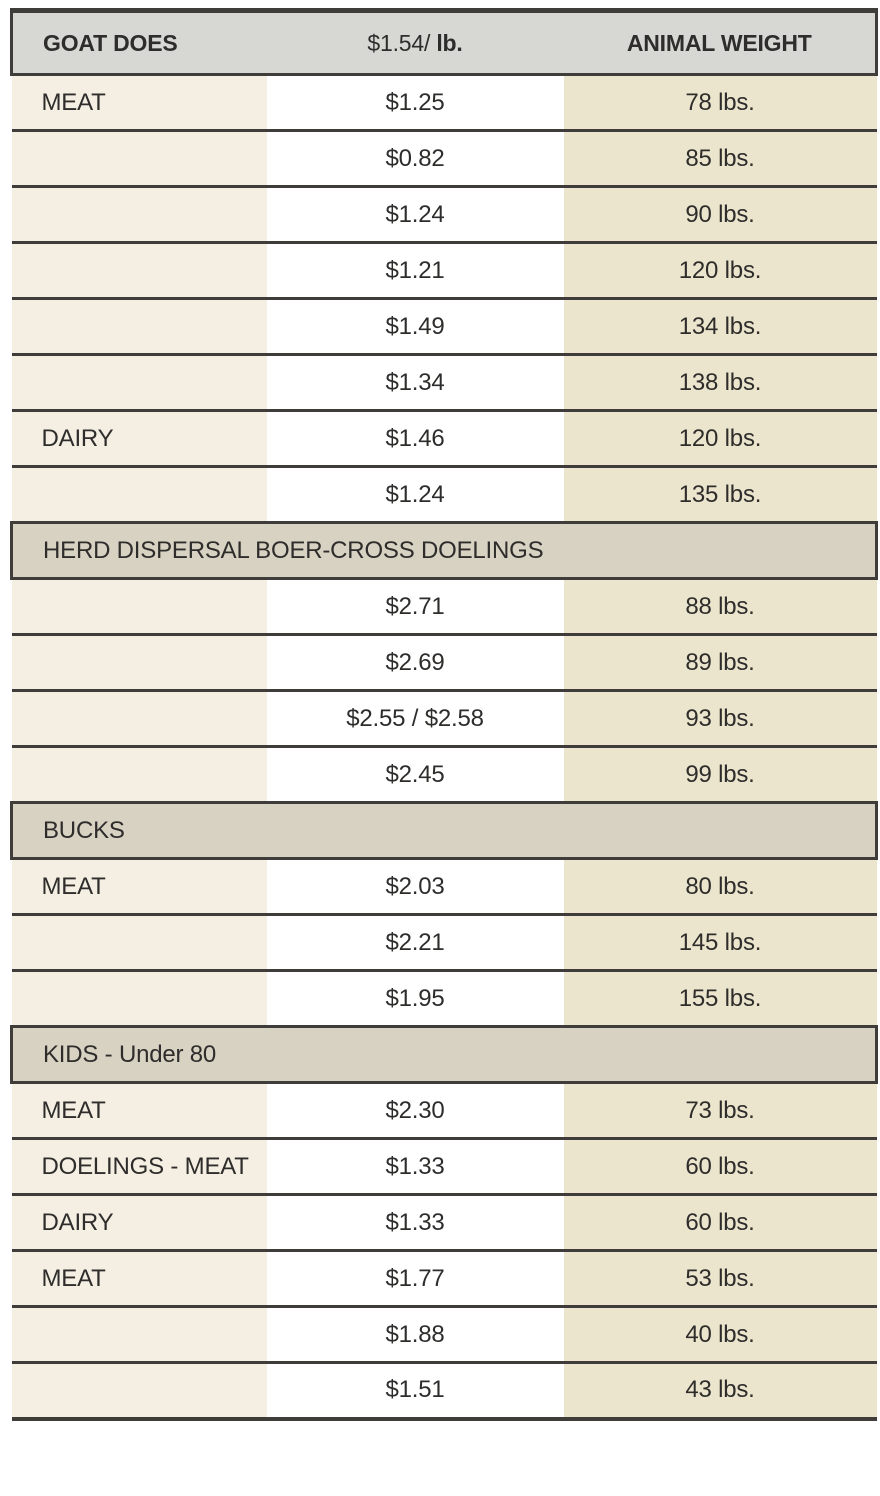 Image resolution: width=880 pixels, height=1496 pixels. What do you see at coordinates (449, 42) in the screenshot?
I see `header-price-unit: lb.` at bounding box center [449, 42].